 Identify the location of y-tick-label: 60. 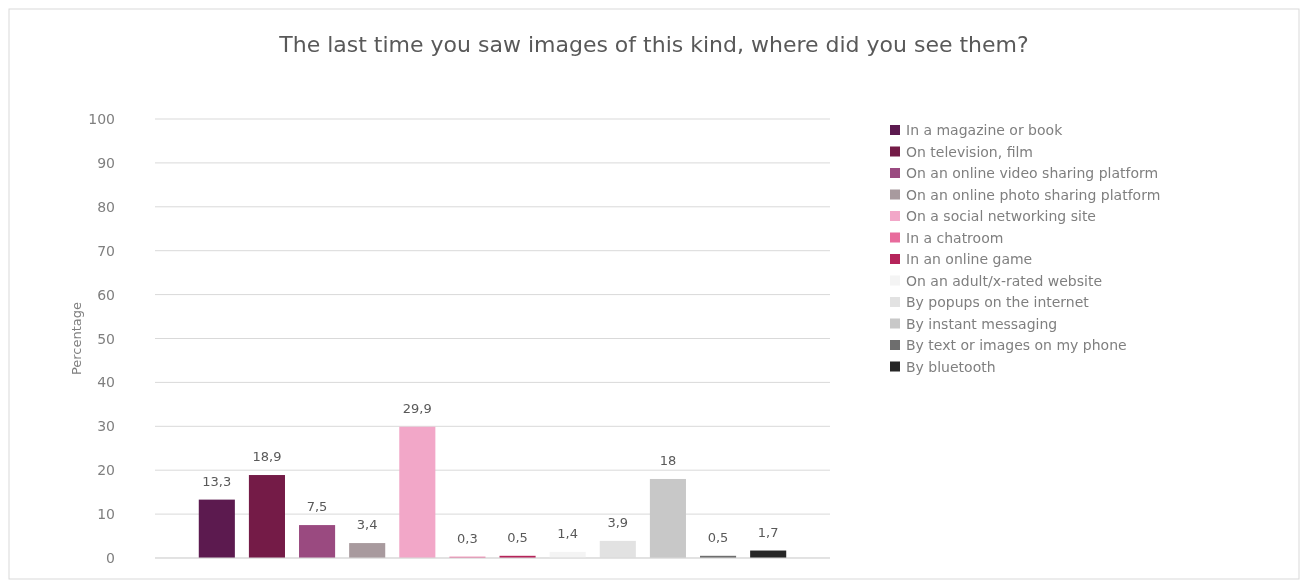
(106, 294).